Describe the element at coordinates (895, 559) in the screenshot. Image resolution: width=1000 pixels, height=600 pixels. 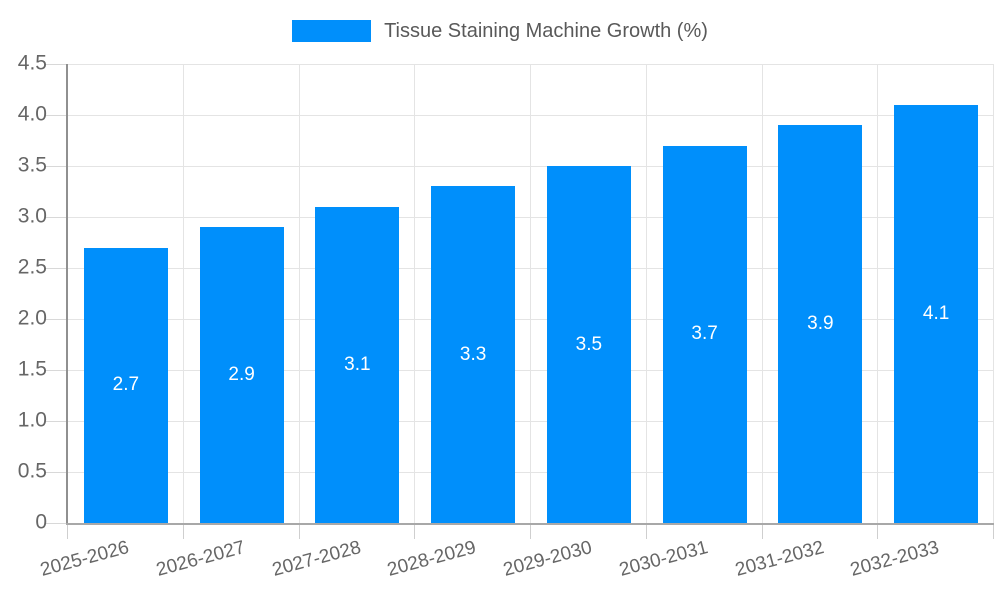
I see `x-tick-label: 2032-2033` at that location.